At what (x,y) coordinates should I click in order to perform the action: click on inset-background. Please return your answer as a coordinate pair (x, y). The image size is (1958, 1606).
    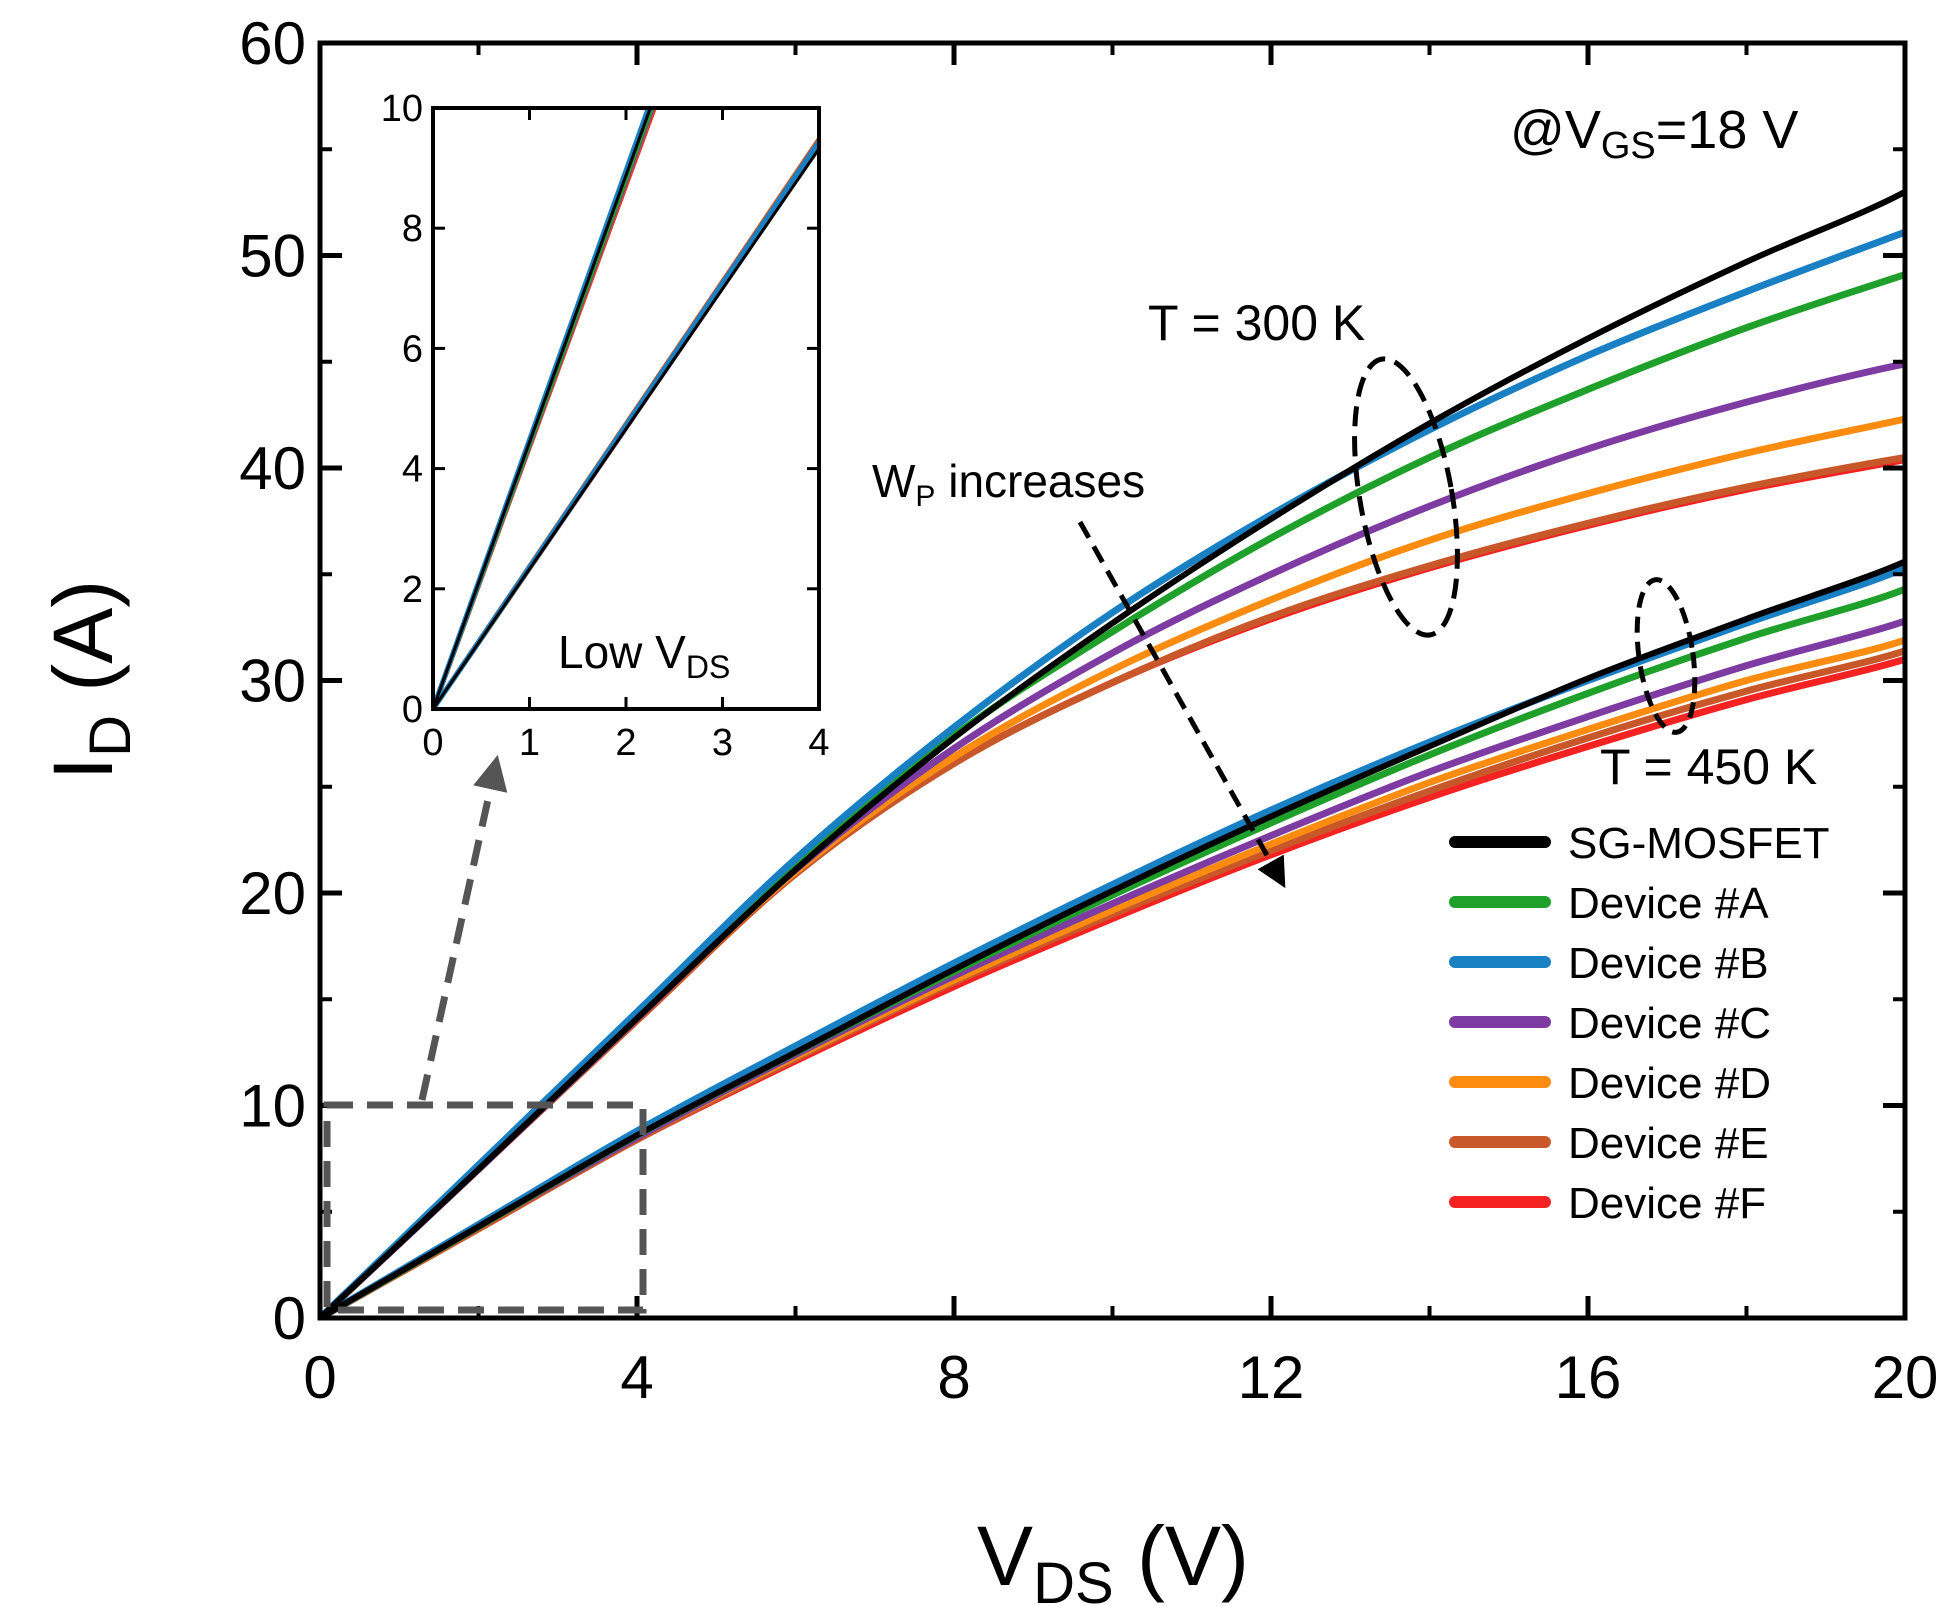
    Looking at the image, I should click on (626, 408).